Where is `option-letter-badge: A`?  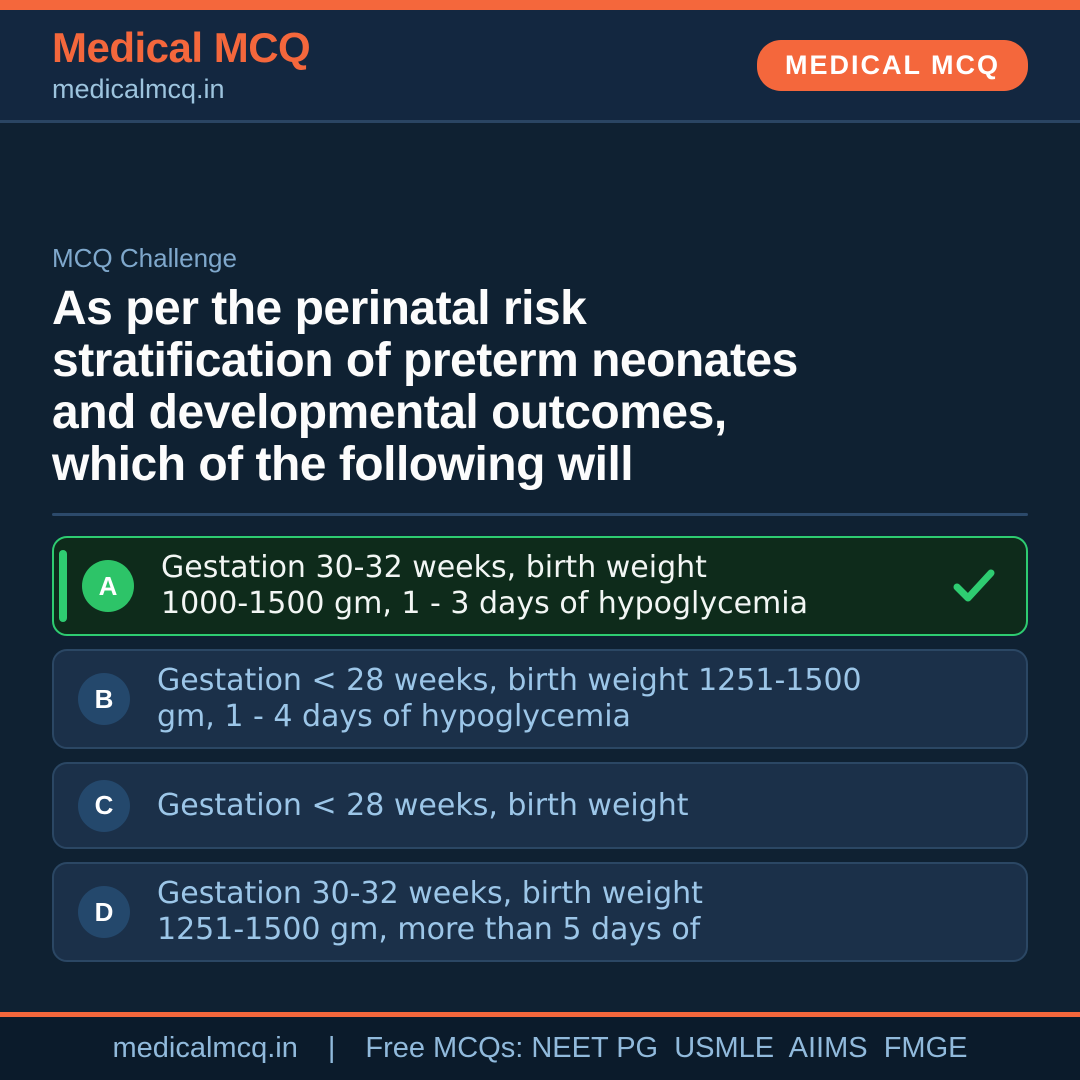
option-letter-badge: A is located at coordinates (108, 586).